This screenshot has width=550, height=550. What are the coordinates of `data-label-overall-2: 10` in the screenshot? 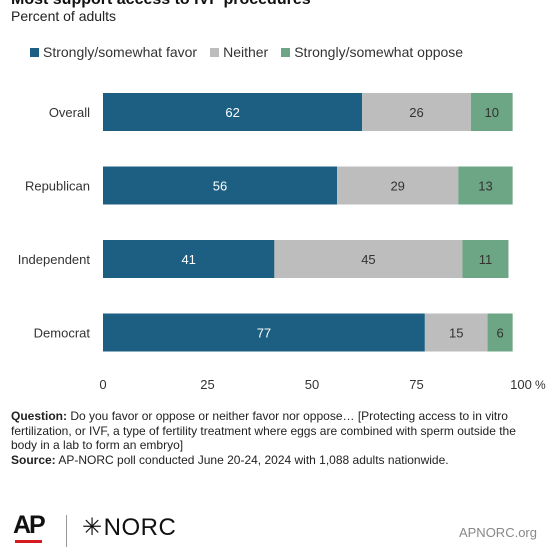 It's located at (492, 112).